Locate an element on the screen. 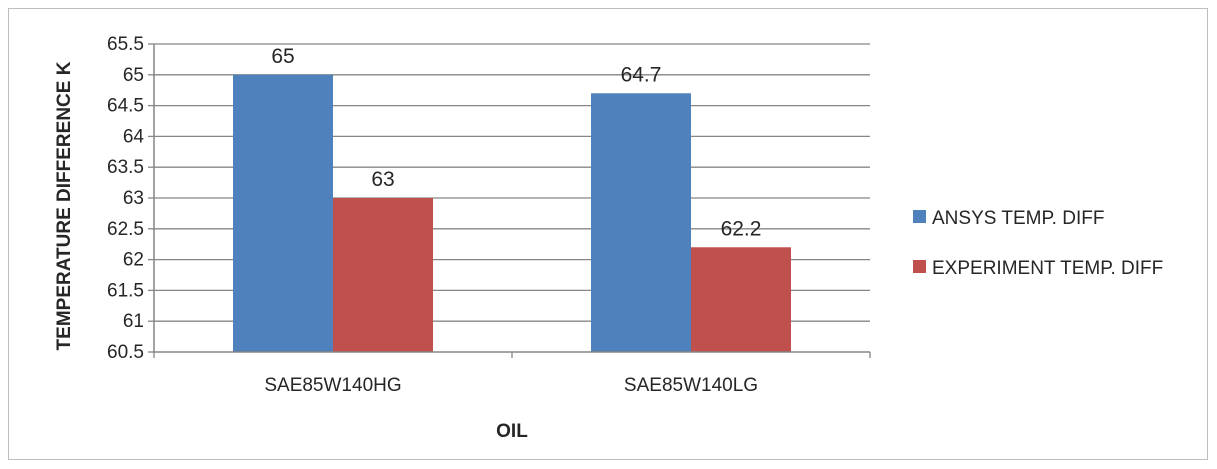 Image resolution: width=1217 pixels, height=469 pixels. data-label: 64.7 is located at coordinates (641, 74).